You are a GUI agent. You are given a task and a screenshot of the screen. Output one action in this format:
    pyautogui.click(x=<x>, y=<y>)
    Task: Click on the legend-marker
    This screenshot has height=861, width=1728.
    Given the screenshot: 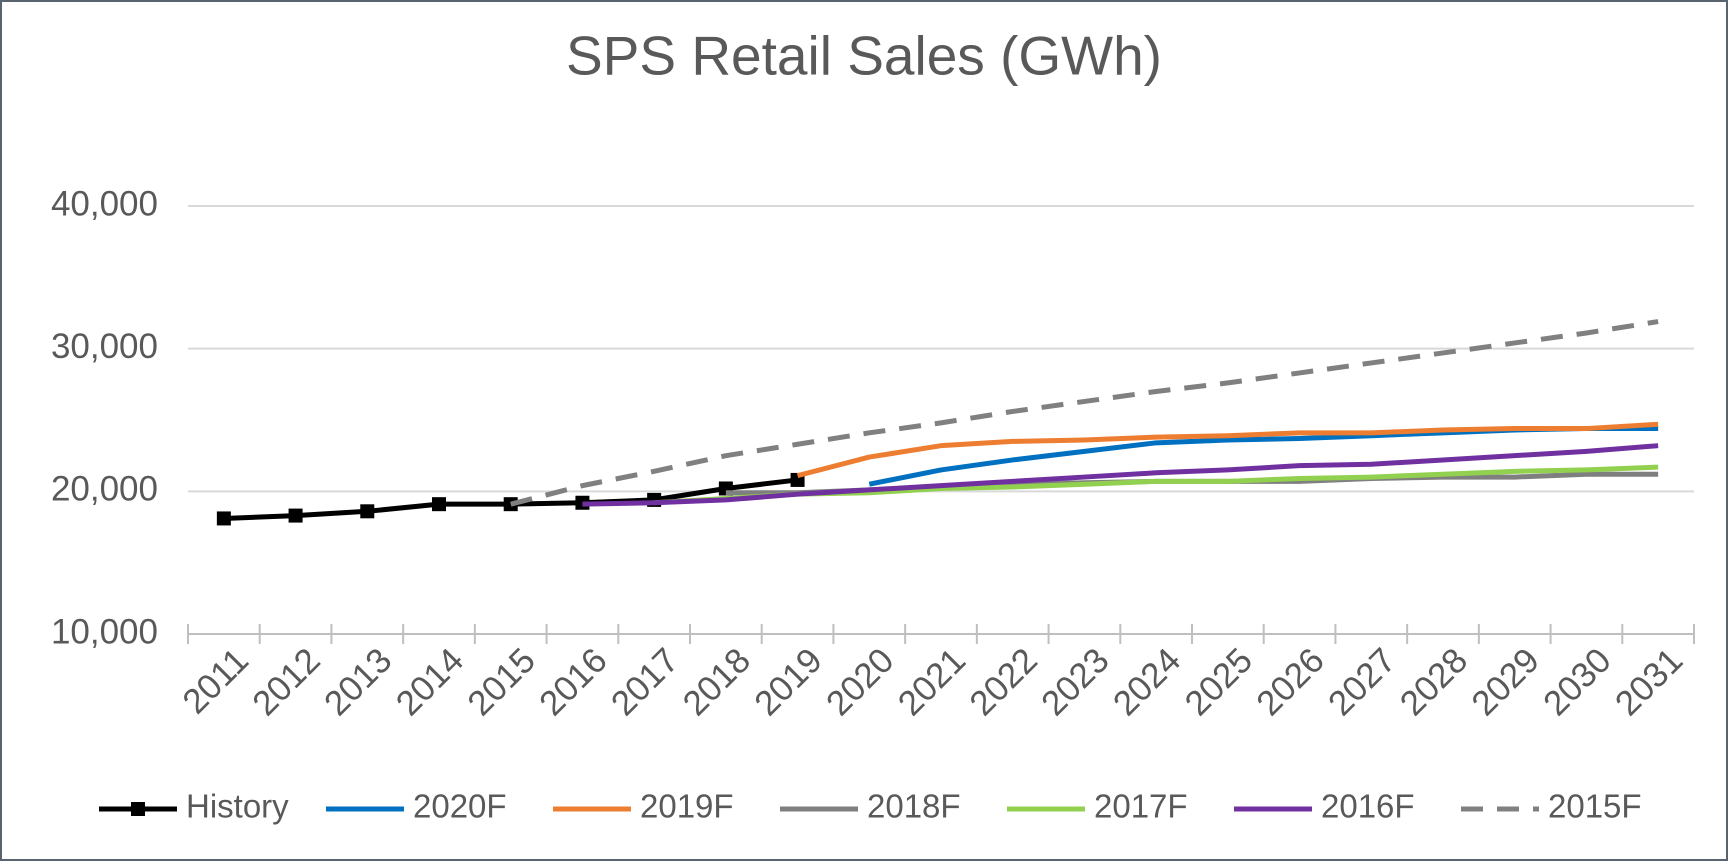 What is the action you would take?
    pyautogui.click(x=138, y=809)
    